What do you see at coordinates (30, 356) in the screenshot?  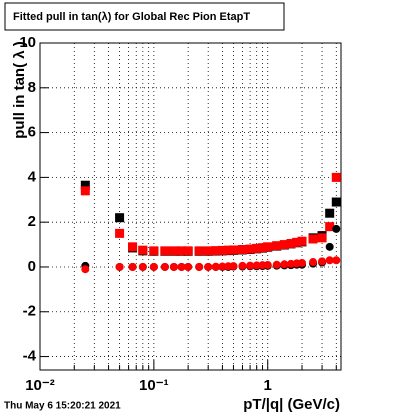 I see `y-tick-label: -4` at bounding box center [30, 356].